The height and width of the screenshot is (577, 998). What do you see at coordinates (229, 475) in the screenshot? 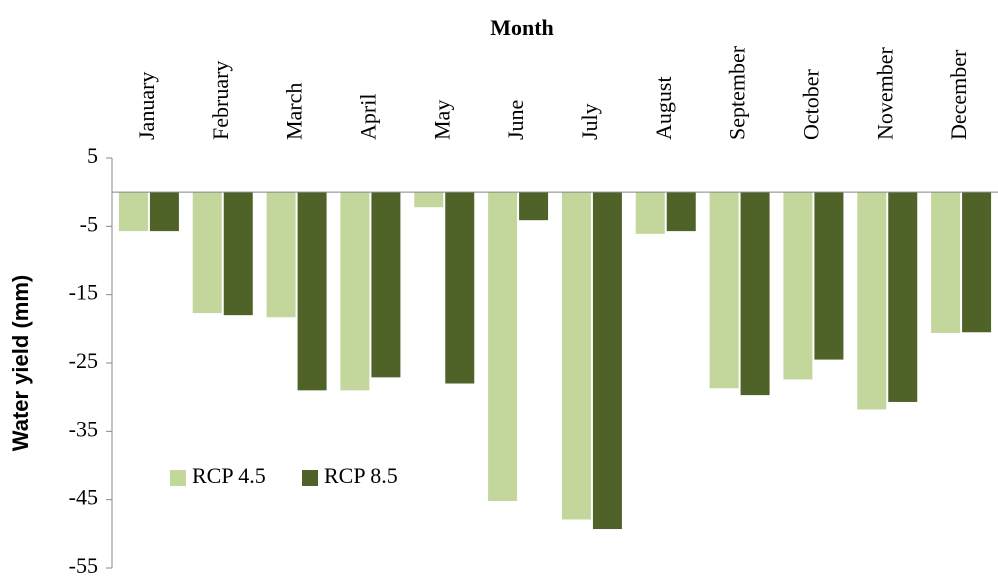
I see `legend-label: RCP 4.5` at bounding box center [229, 475].